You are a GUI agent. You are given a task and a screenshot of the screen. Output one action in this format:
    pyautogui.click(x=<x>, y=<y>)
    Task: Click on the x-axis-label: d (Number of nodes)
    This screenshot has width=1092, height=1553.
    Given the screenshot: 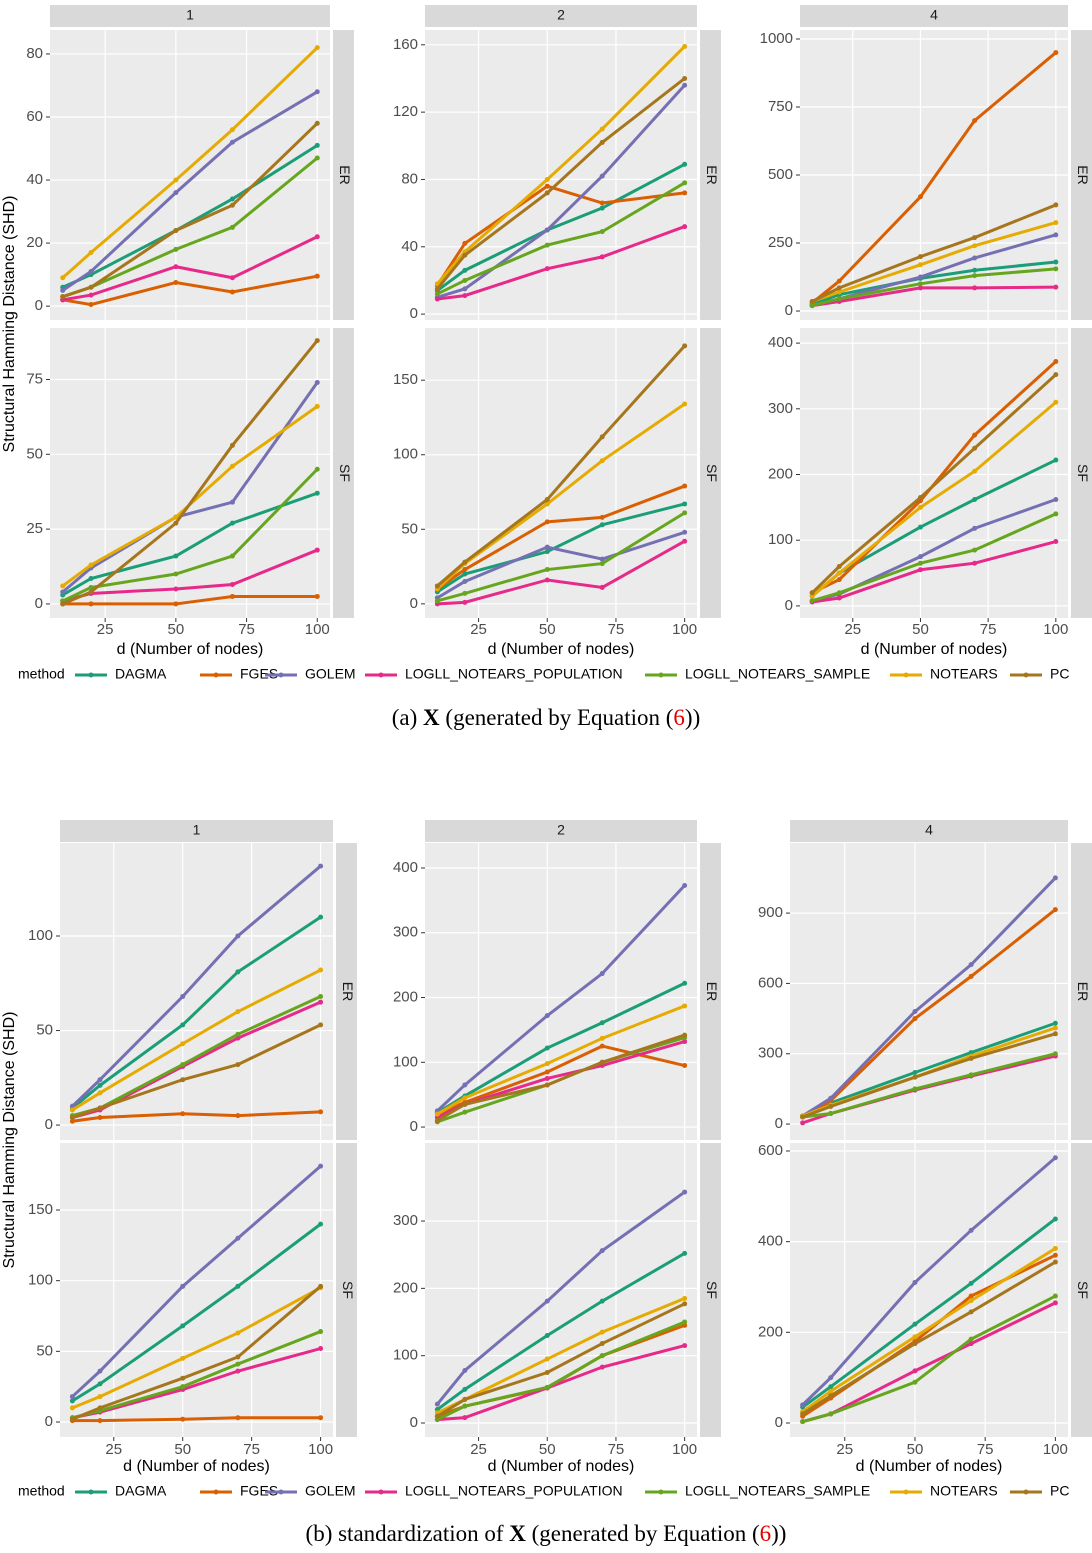 What is the action you would take?
    pyautogui.click(x=561, y=1466)
    